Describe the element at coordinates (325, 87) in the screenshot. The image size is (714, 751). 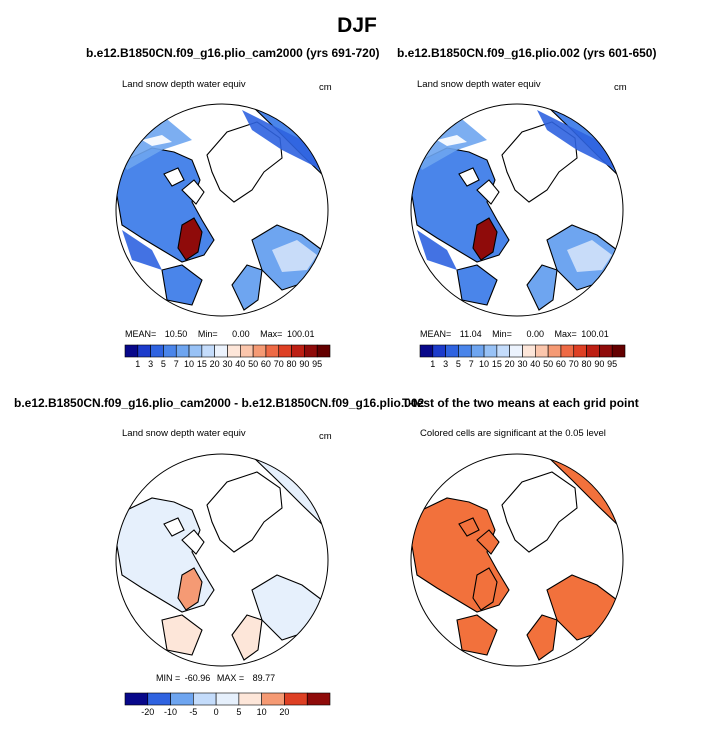
I see `panel1-units: cm` at that location.